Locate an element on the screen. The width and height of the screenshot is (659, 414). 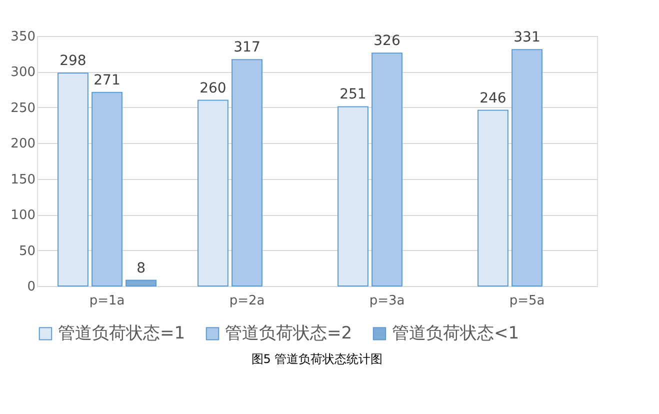
x-tick-label: p=3a is located at coordinates (387, 301).